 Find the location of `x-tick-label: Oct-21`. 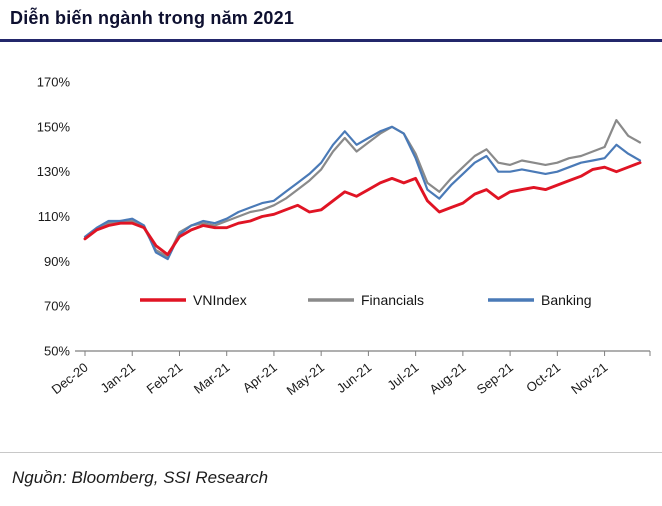

x-tick-label: Oct-21 is located at coordinates (543, 378).